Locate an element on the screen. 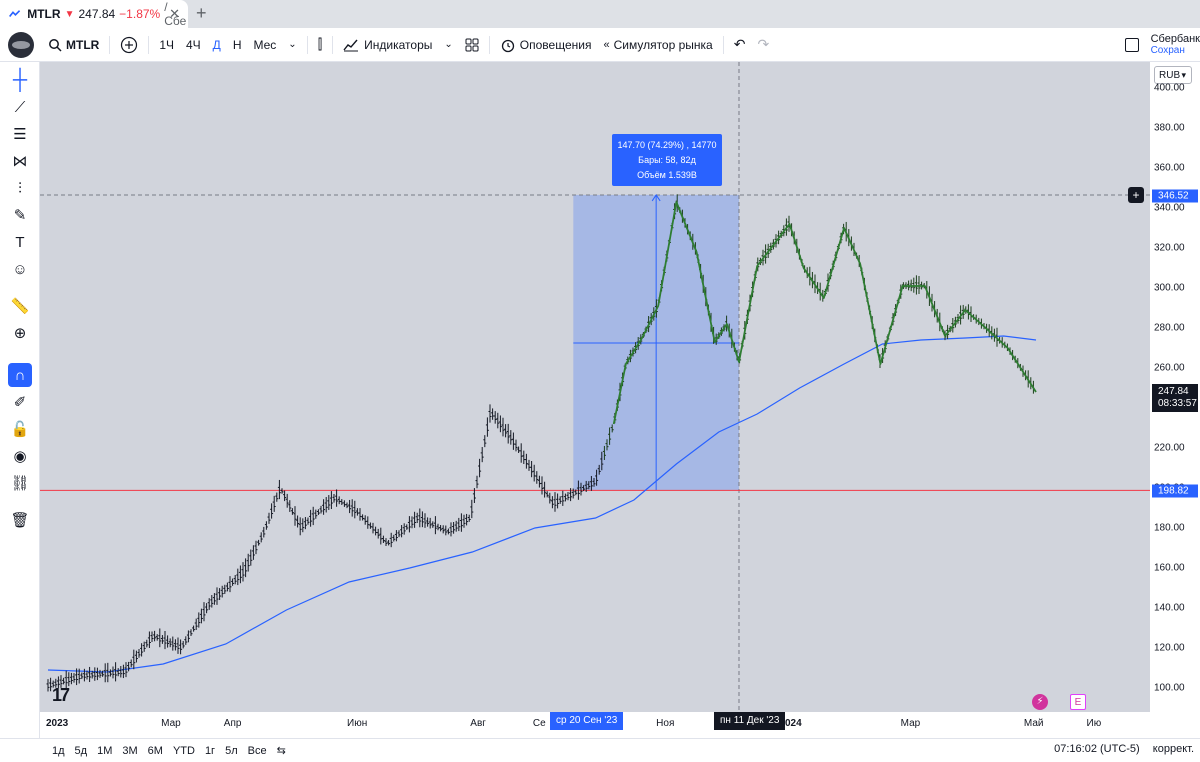  price-tick: 260.00 is located at coordinates (1169, 368).